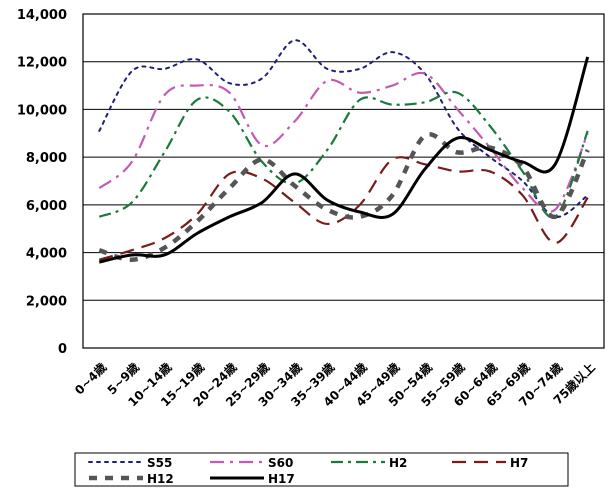  I want to click on legend-label-s55: S55, so click(159, 463).